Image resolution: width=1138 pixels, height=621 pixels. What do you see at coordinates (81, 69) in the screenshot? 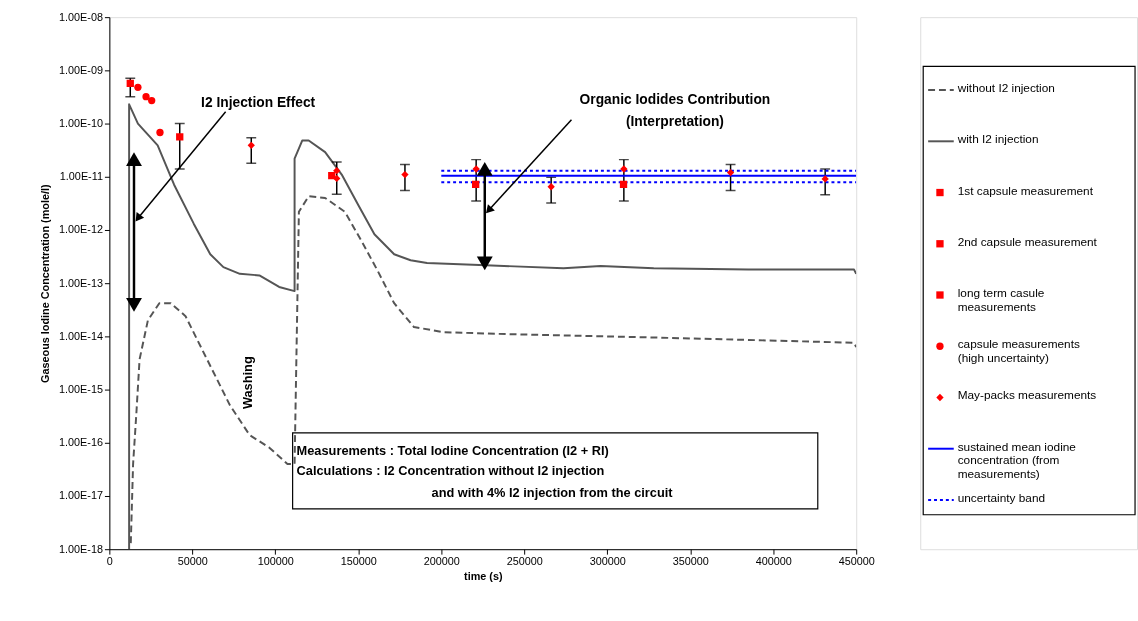
I see `y-tick-label: 1.00E-09` at bounding box center [81, 69].